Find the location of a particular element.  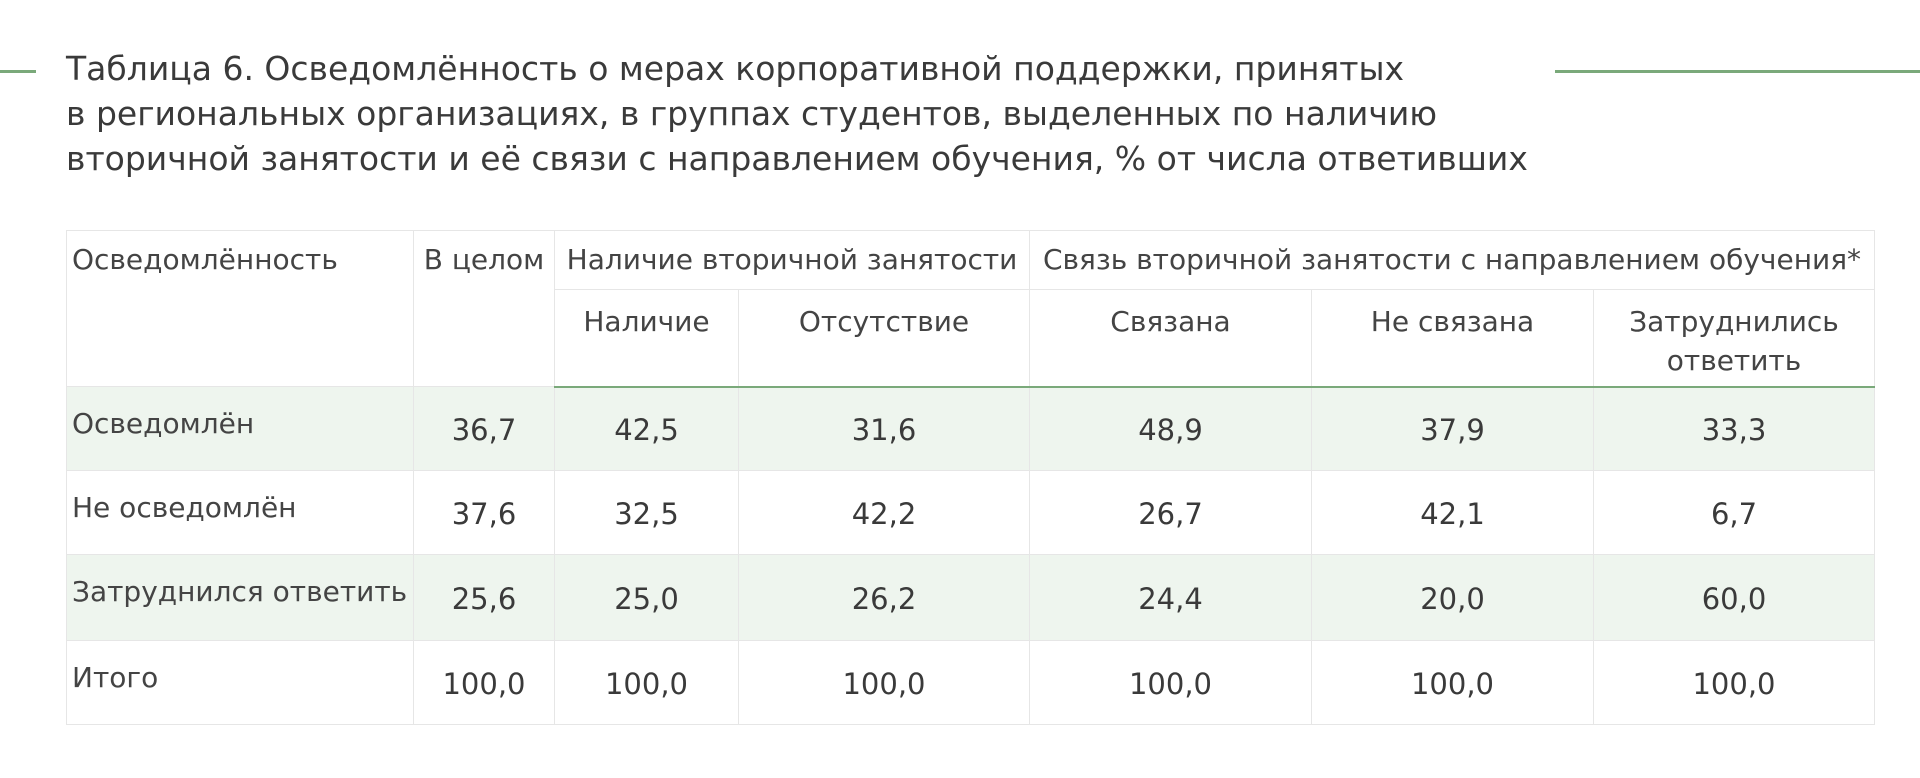

row-label: Затруднился ответить is located at coordinates (240, 597).